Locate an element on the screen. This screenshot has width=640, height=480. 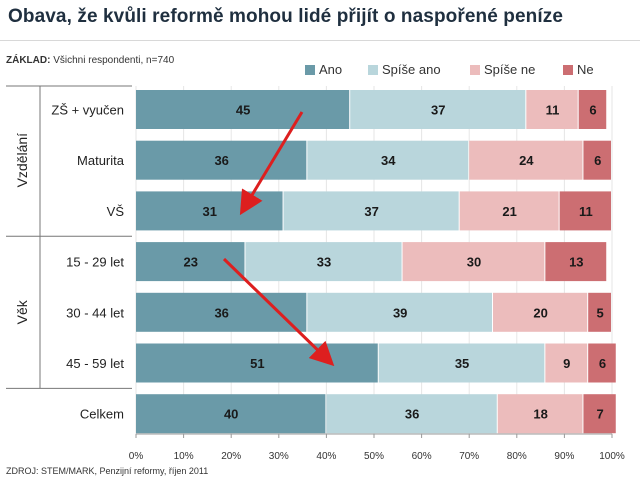
data-label-spise-ne: 11 is located at coordinates (553, 110).